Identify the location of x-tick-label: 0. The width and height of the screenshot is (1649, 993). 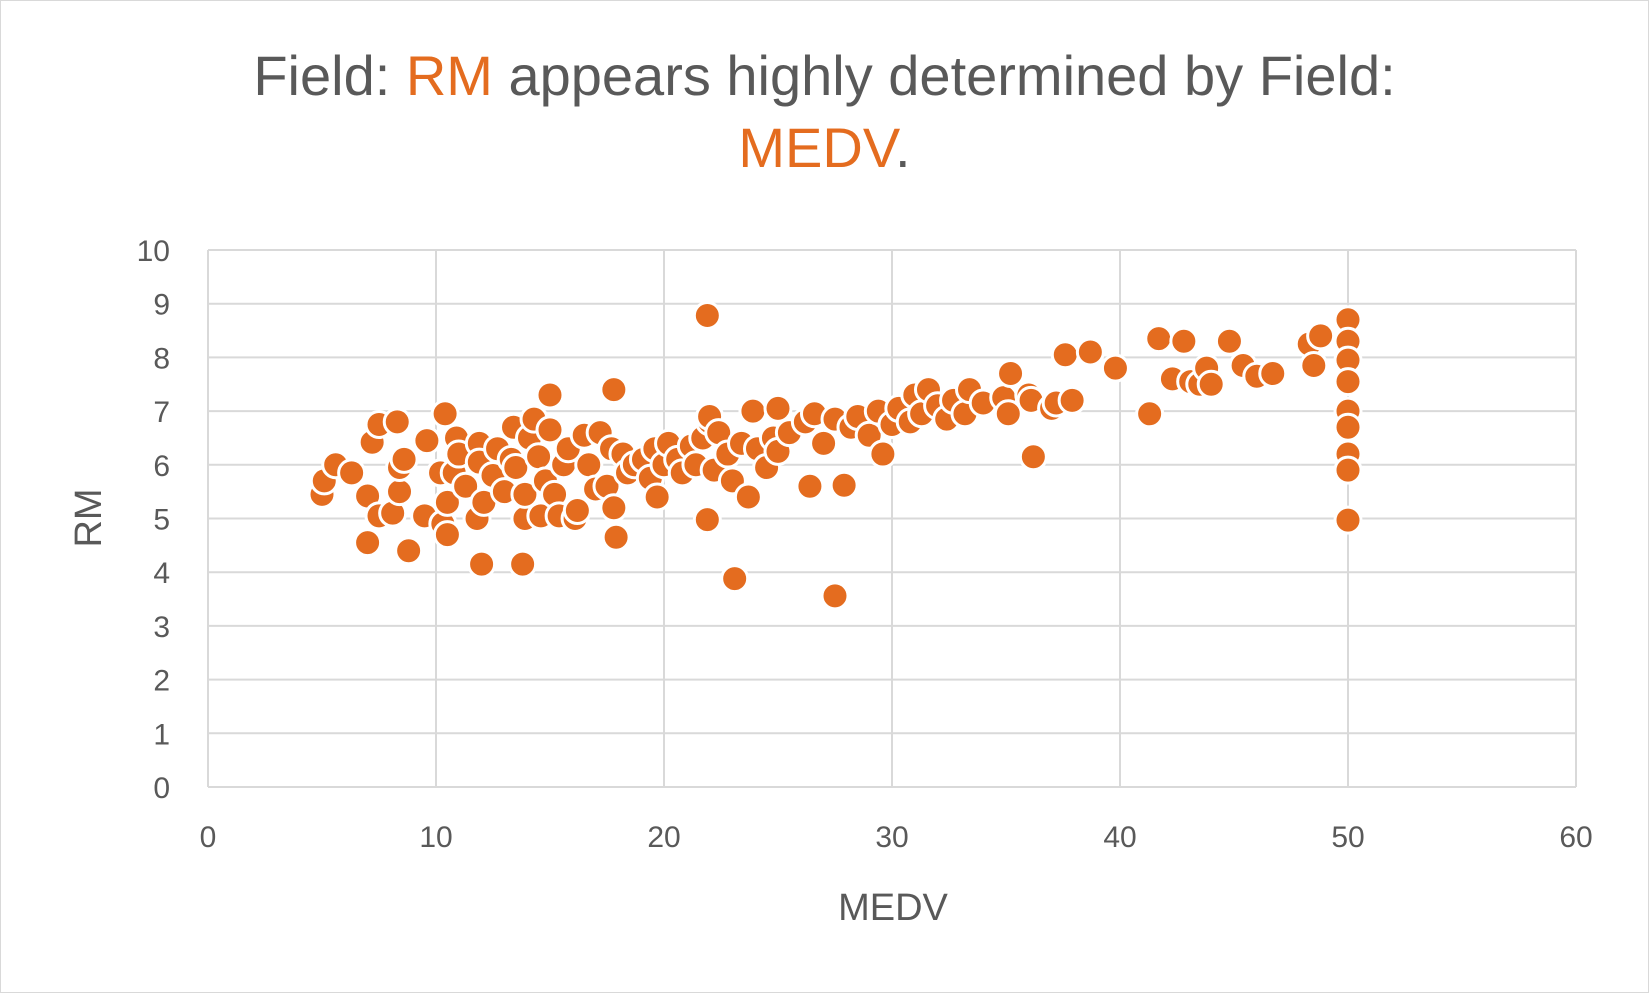
(208, 837).